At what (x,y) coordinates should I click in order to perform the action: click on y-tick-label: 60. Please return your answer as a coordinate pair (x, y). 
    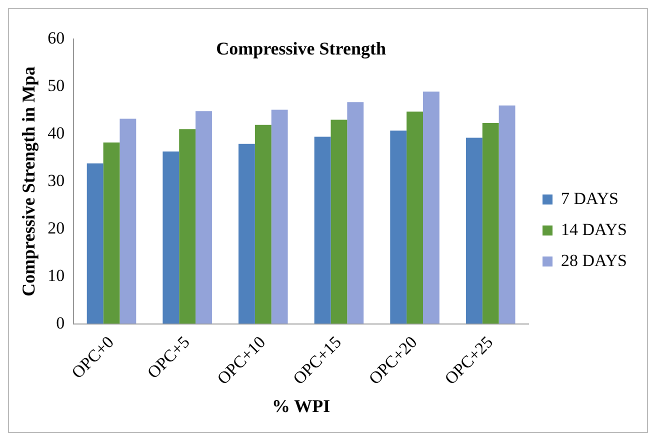
    Looking at the image, I should click on (56, 38).